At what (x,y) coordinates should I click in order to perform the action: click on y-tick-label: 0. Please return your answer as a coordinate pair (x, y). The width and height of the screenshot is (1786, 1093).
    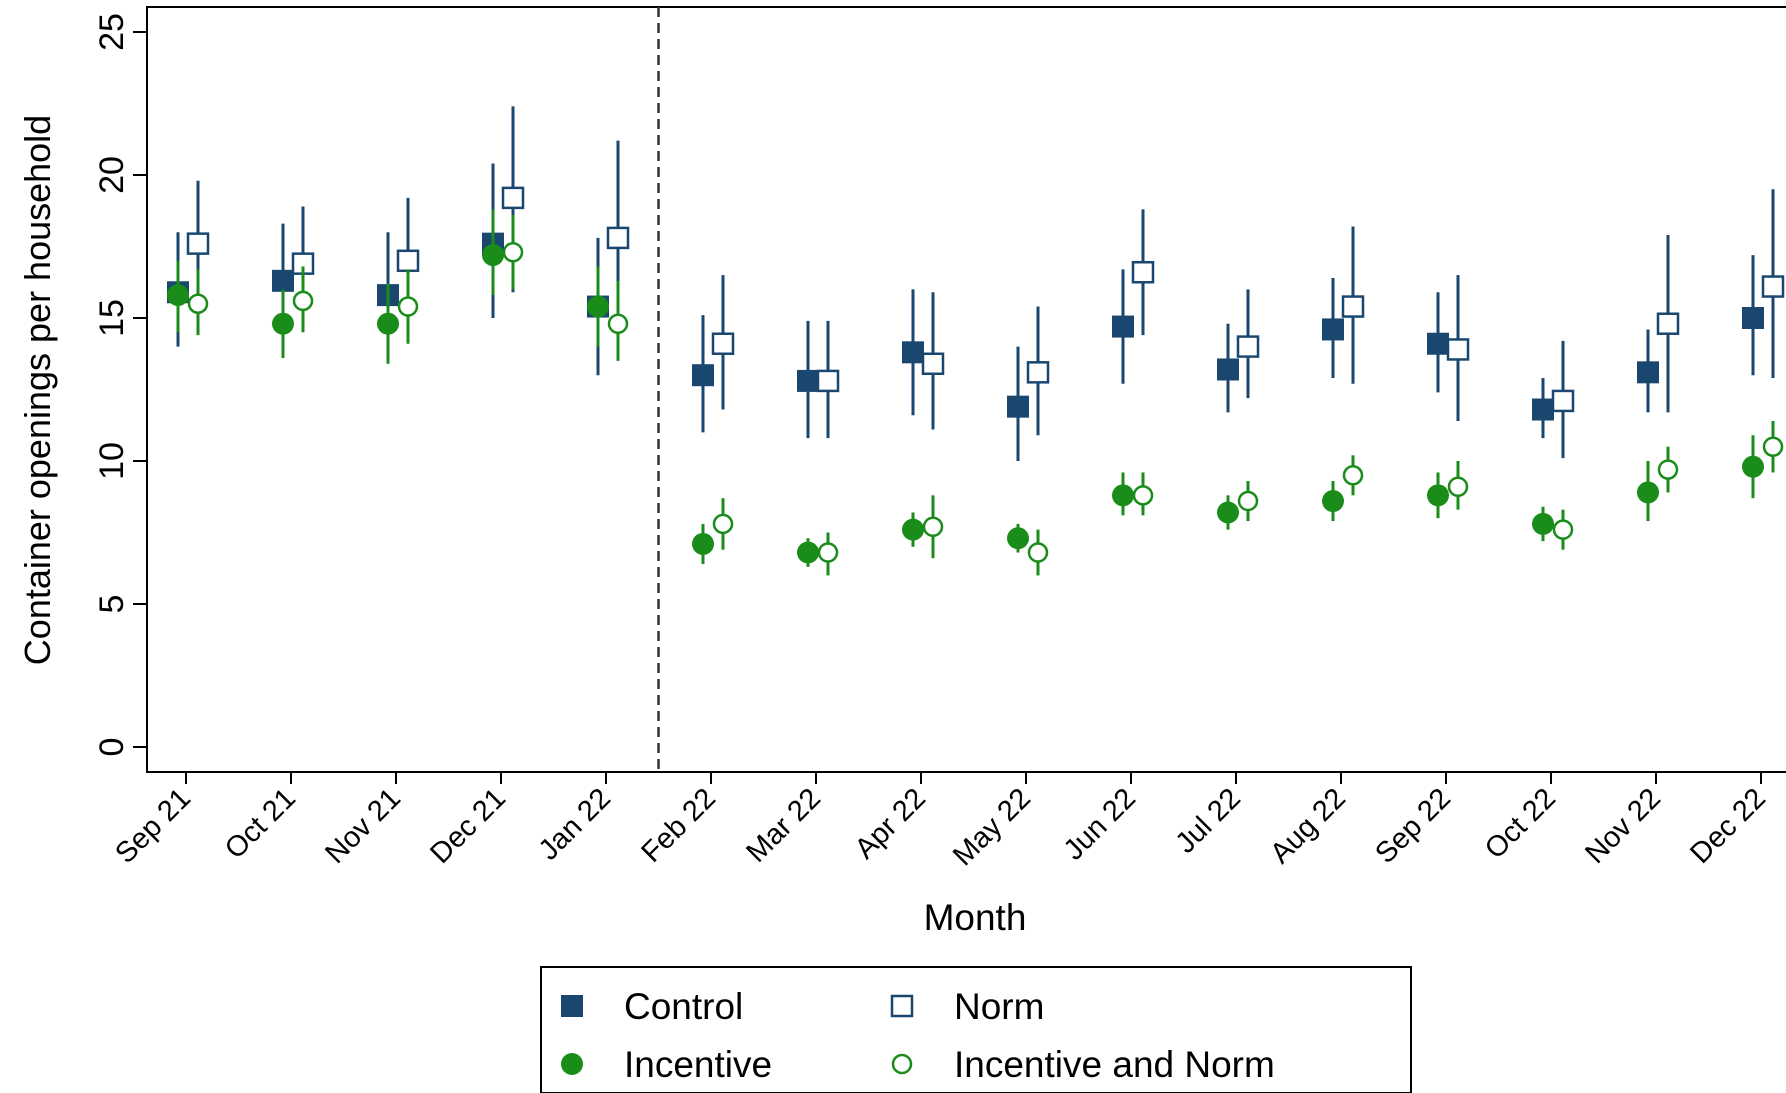
    Looking at the image, I should click on (112, 747).